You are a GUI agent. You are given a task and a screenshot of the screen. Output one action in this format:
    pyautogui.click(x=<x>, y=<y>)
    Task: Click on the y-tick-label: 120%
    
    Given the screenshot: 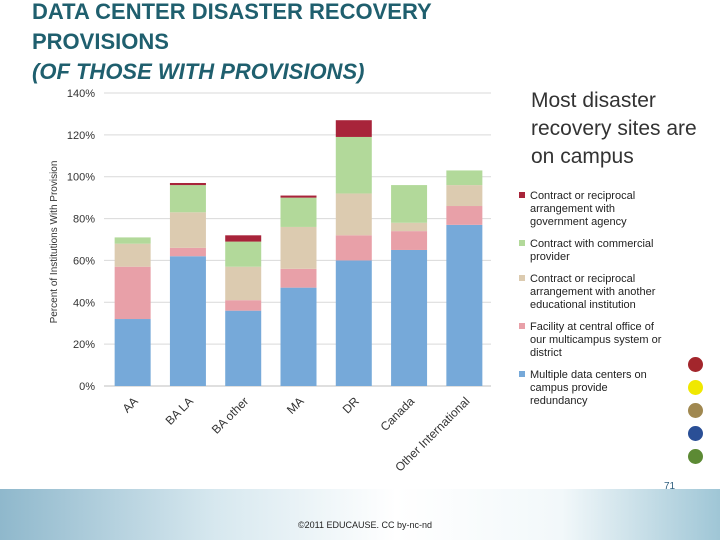 What is the action you would take?
    pyautogui.click(x=81, y=136)
    